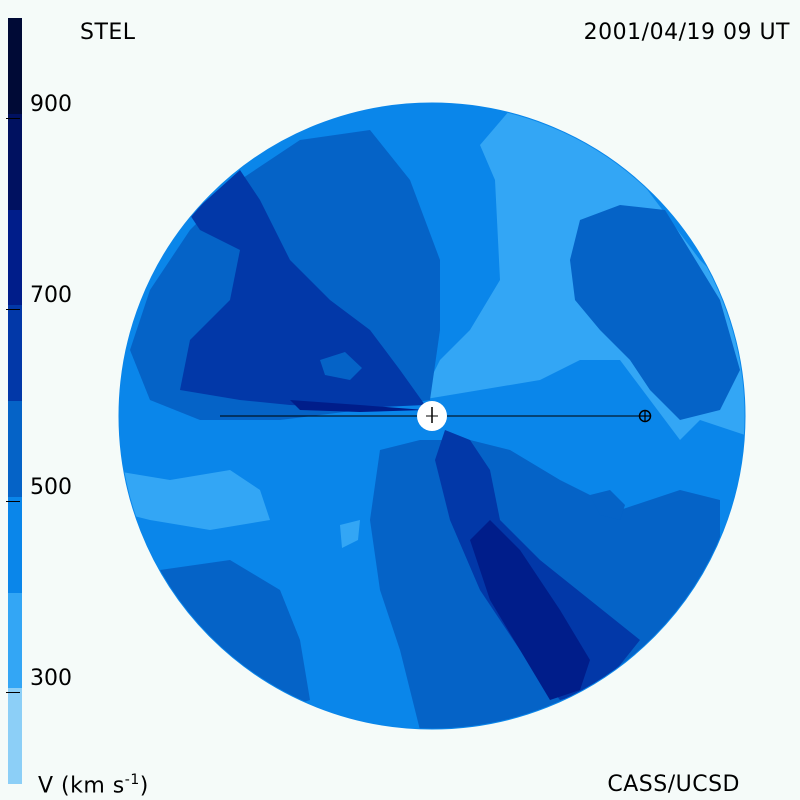 This screenshot has width=800, height=800. What do you see at coordinates (93, 785) in the screenshot?
I see `unit-label: V (km s-1)` at bounding box center [93, 785].